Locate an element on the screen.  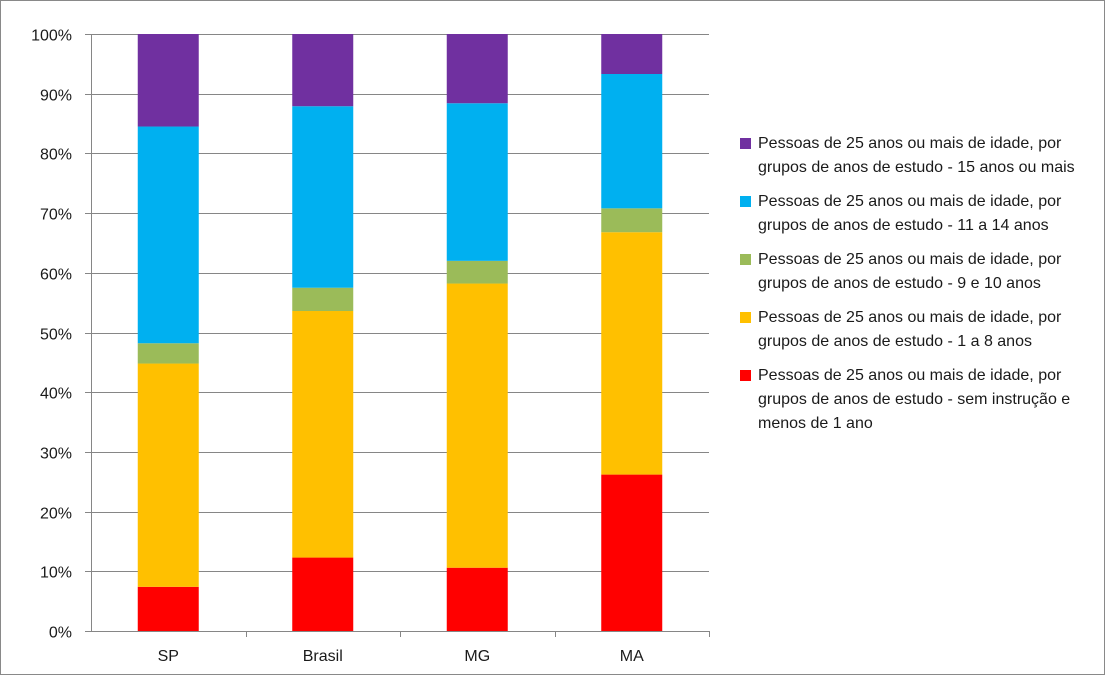
y-tick-label: 100% is located at coordinates (51, 36).